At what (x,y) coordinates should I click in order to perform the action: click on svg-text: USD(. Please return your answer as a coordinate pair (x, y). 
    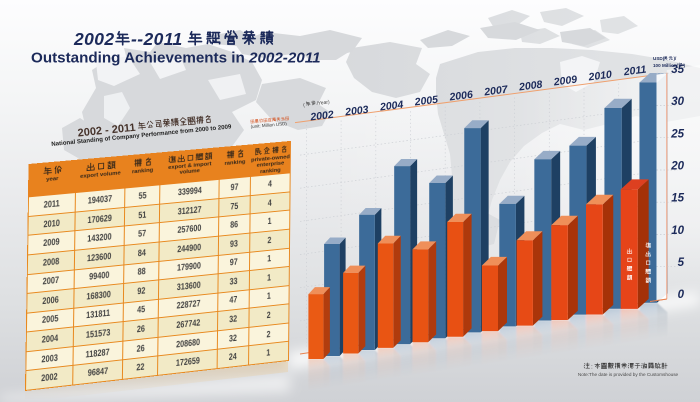
    Looking at the image, I should click on (659, 58).